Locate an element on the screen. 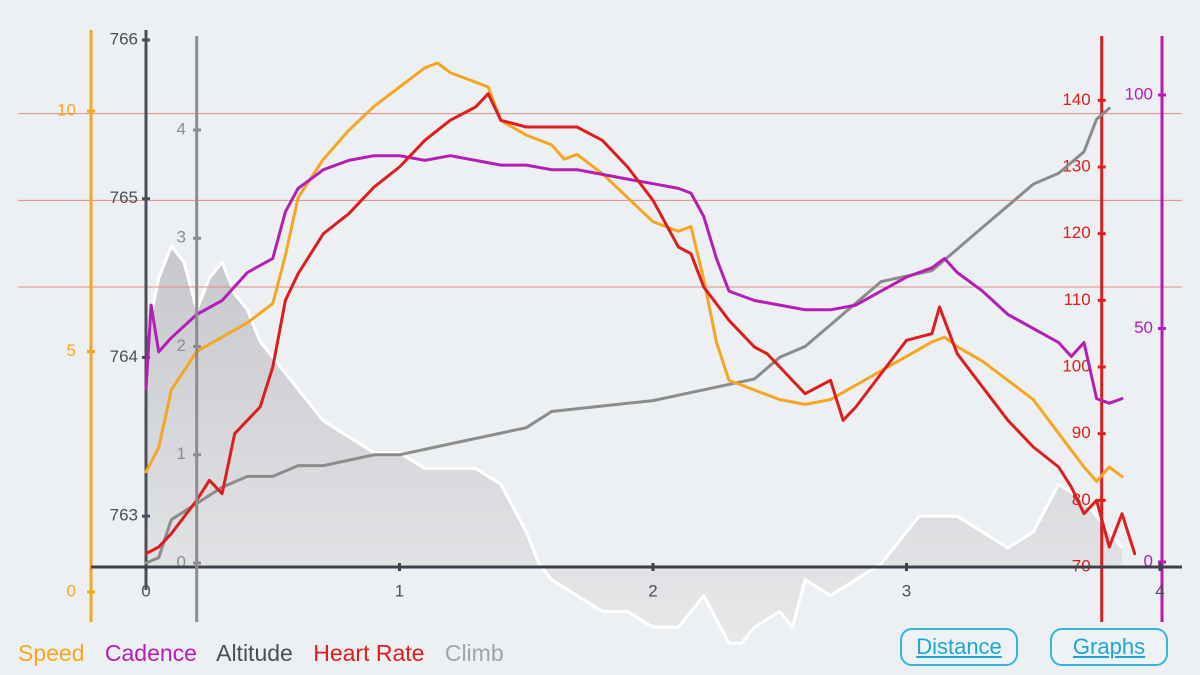 The width and height of the screenshot is (1200, 675). x-tick-3: 3 is located at coordinates (906, 590).